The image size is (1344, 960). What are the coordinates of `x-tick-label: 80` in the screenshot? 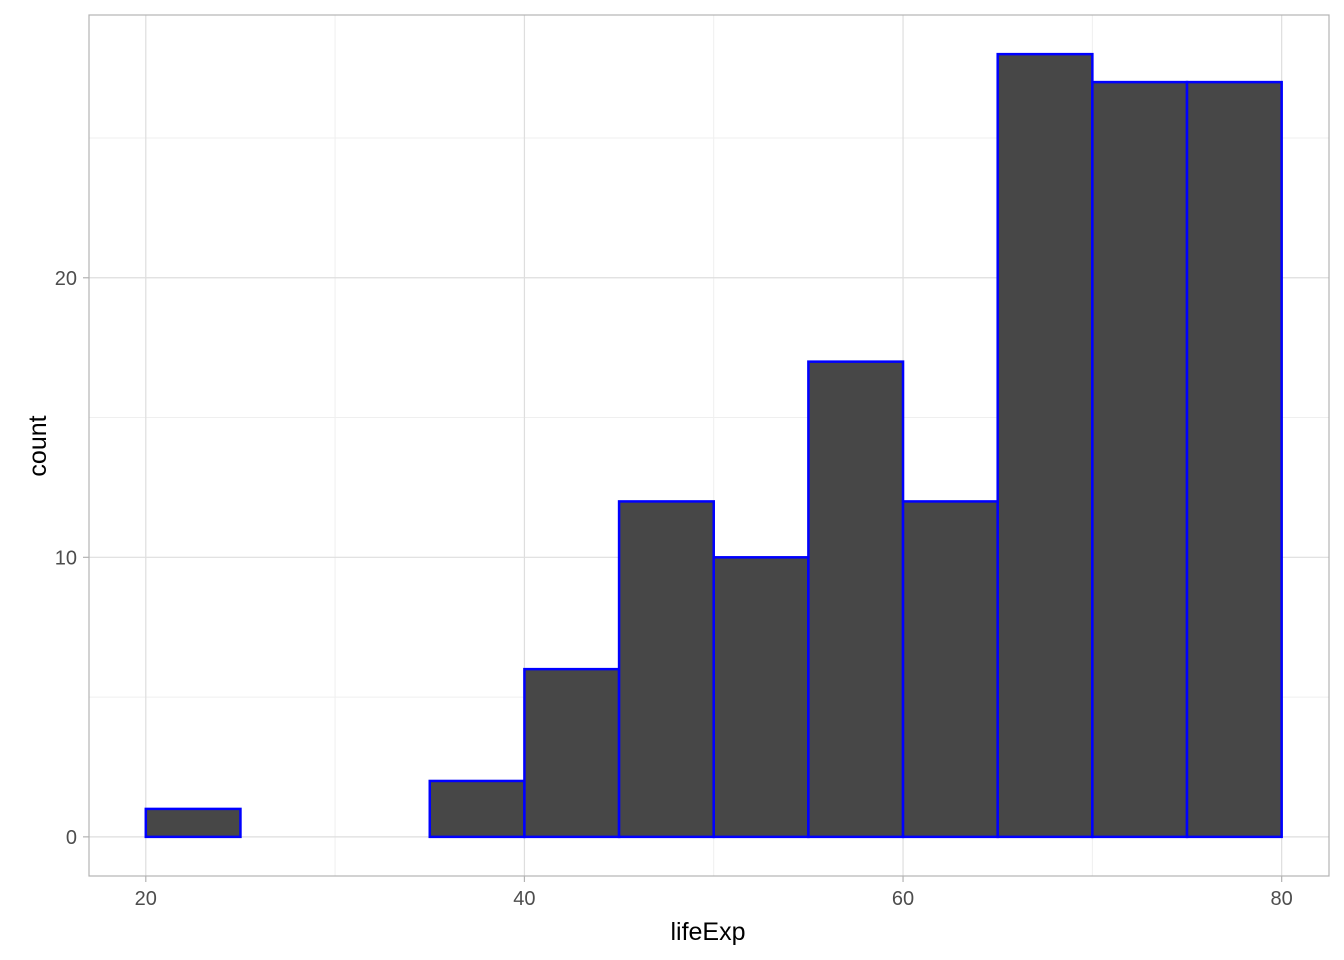 It's located at (1282, 899).